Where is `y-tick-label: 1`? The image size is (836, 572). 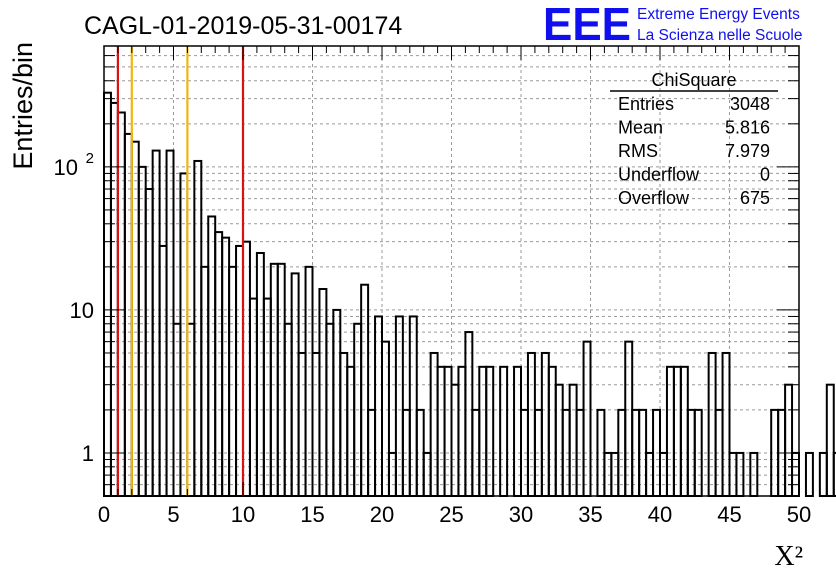 y-tick-label: 1 is located at coordinates (88, 453).